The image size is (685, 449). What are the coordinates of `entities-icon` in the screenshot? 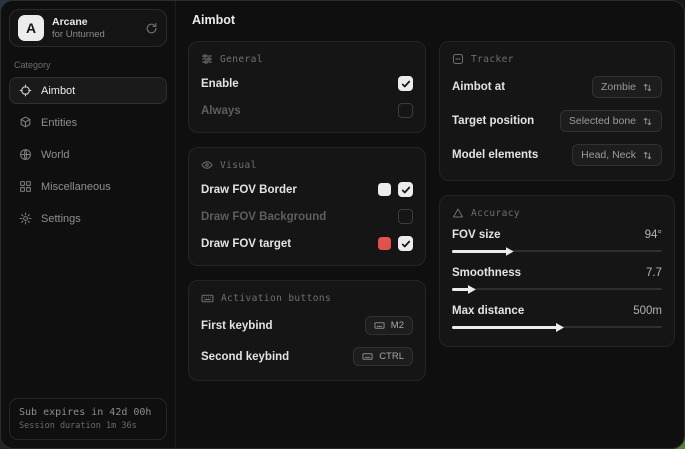 It's located at (25, 122).